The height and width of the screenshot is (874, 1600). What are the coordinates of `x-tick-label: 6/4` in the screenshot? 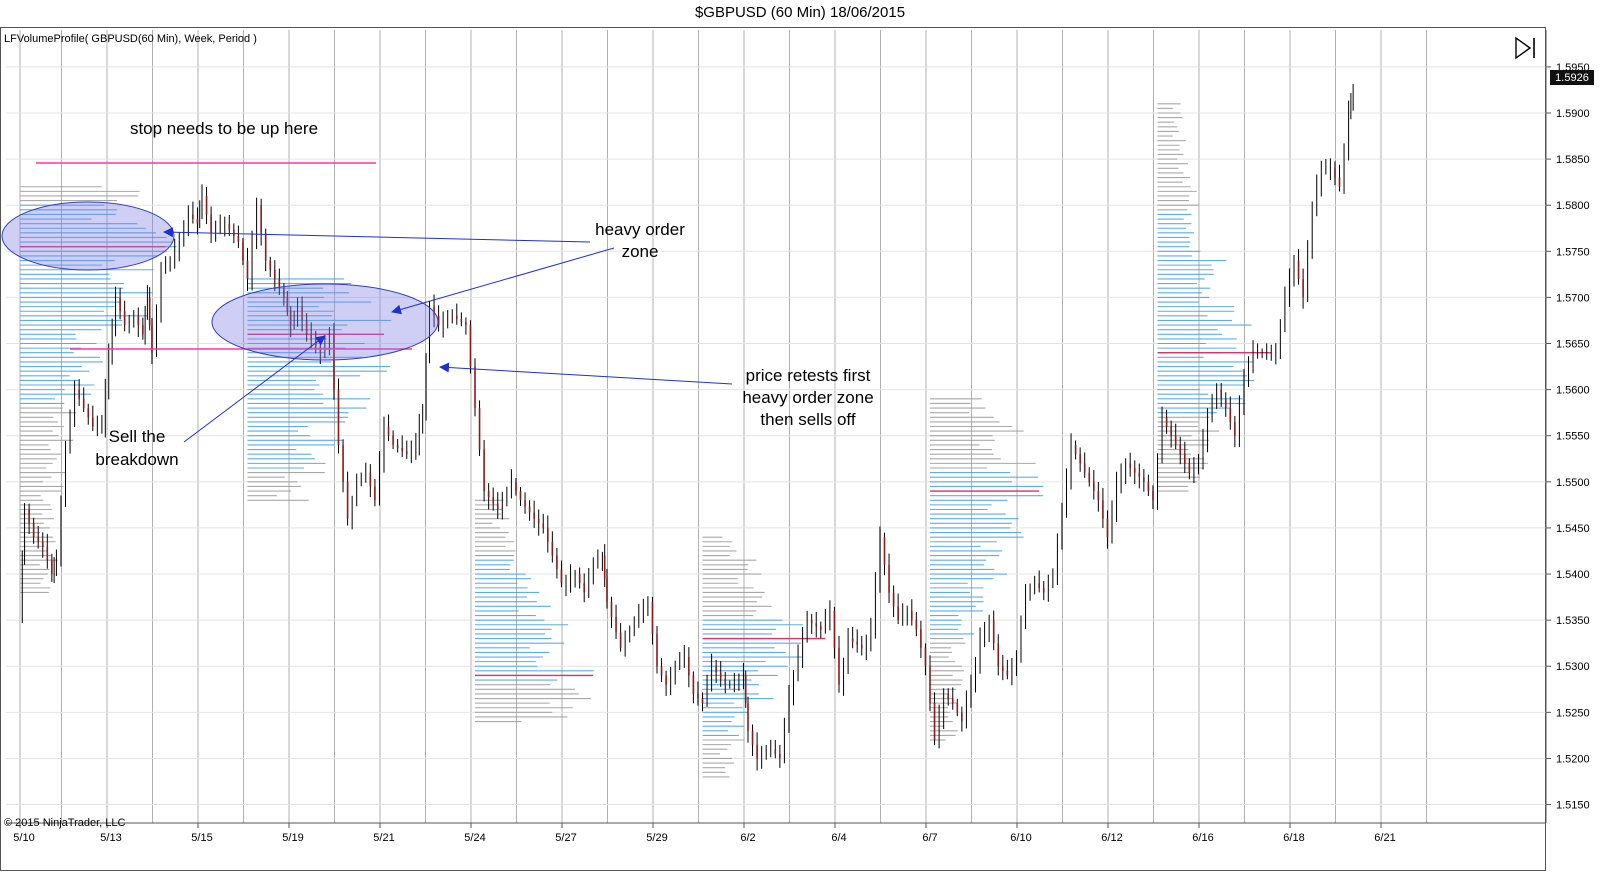 It's located at (838, 838).